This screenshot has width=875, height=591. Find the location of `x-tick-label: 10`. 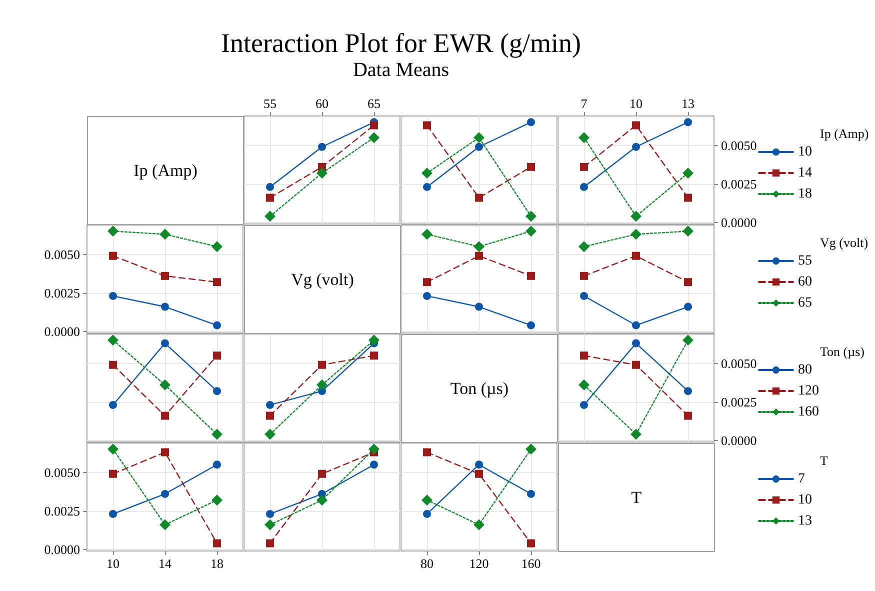

x-tick-label: 10 is located at coordinates (636, 103).